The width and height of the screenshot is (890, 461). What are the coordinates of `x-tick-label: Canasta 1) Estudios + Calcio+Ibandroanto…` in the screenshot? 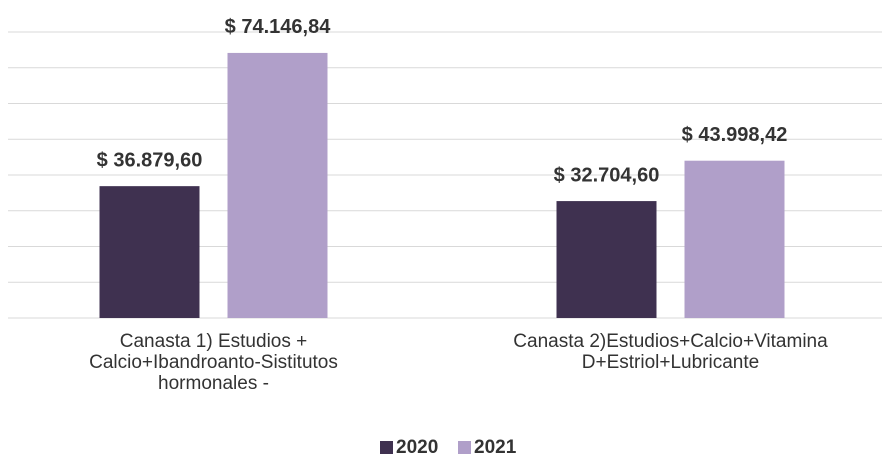 It's located at (213, 362).